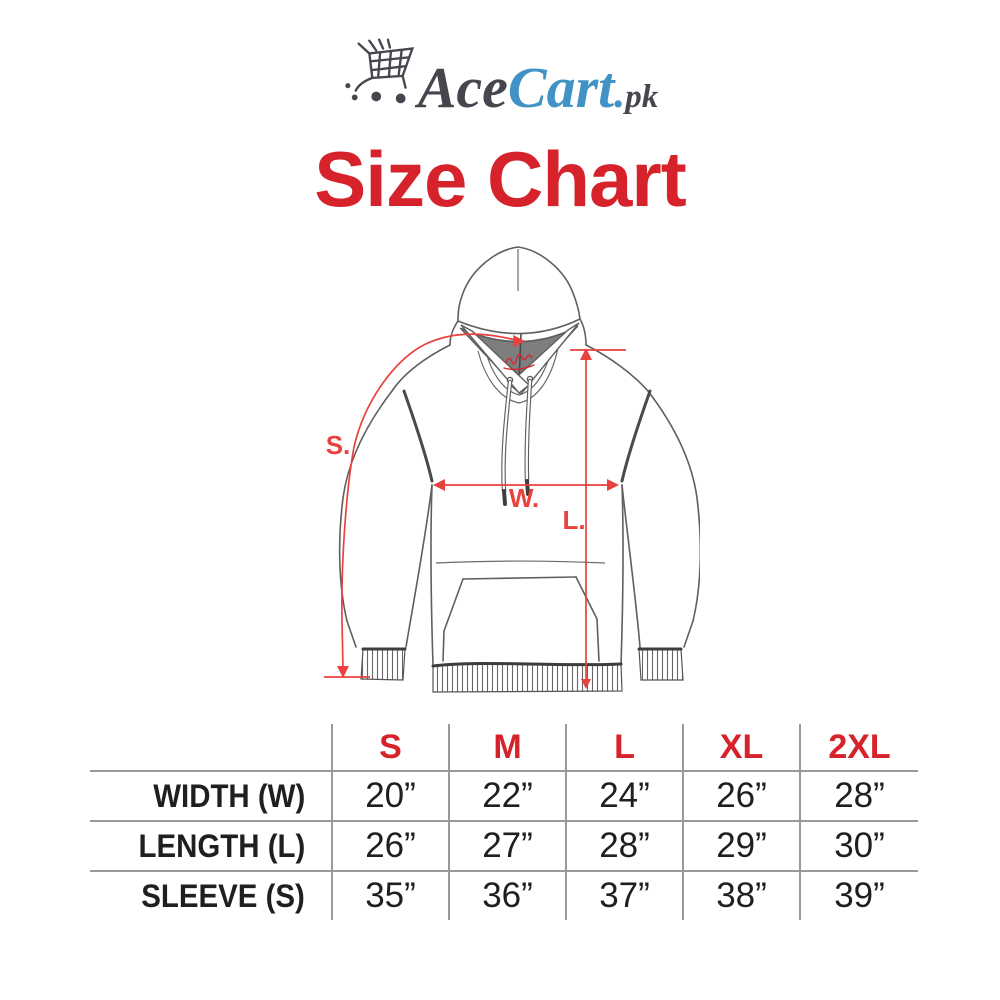  Describe the element at coordinates (742, 797) in the screenshot. I see `width-xl-value: 26”` at that location.